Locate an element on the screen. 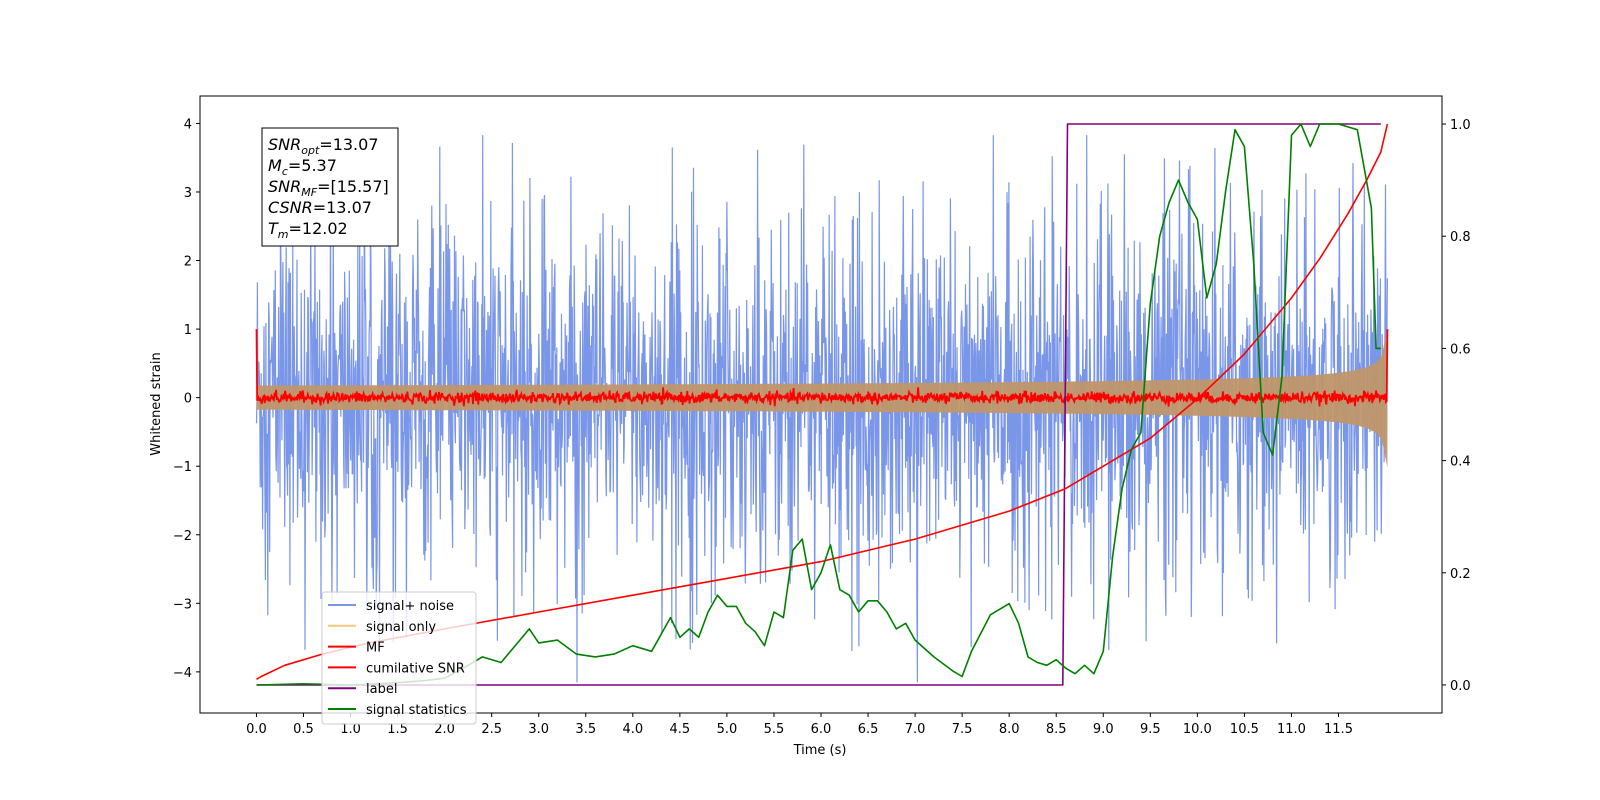 The height and width of the screenshot is (800, 1600). x-tick-label: 1.5 is located at coordinates (397, 729).